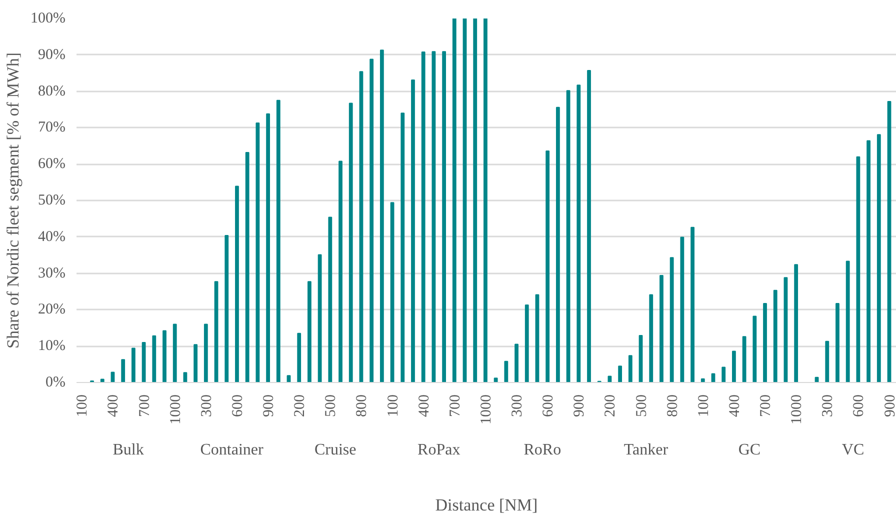 The image size is (896, 517). What do you see at coordinates (486, 505) in the screenshot?
I see `x-axis-title: Distance [NM]` at bounding box center [486, 505].